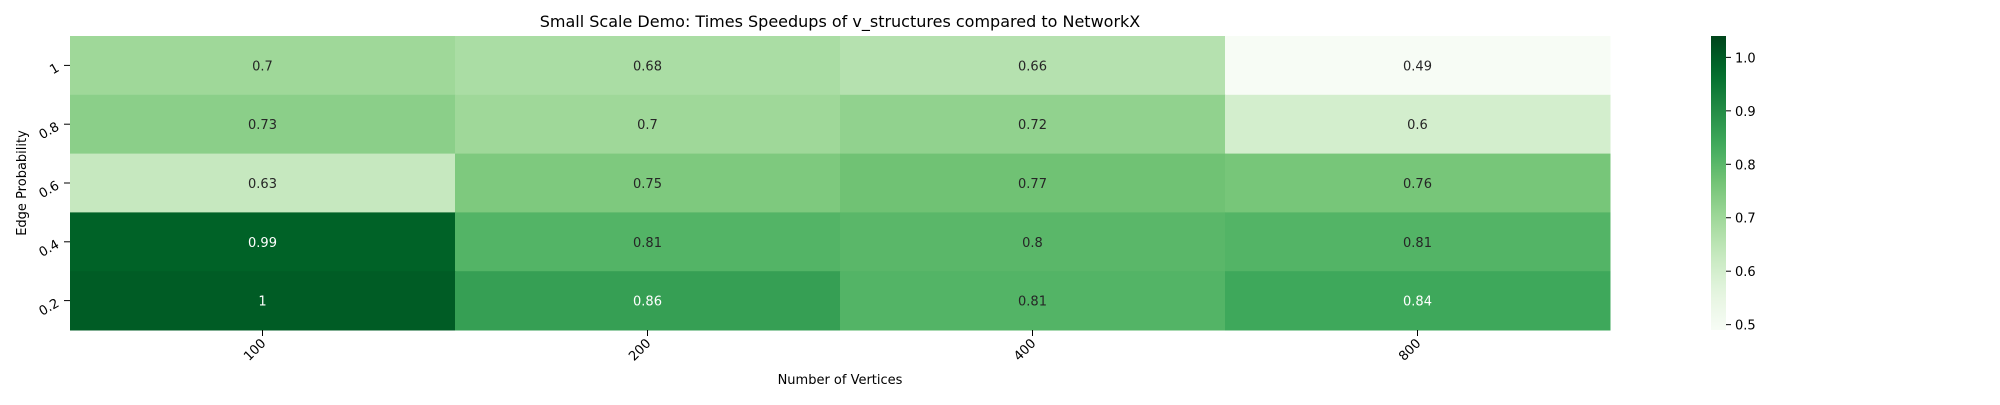 The image size is (2000, 405). Describe the element at coordinates (1741, 192) in the screenshot. I see `colorbar-ticks: 0.5 0.6 0.7 0.8 0.9 1.0` at that location.